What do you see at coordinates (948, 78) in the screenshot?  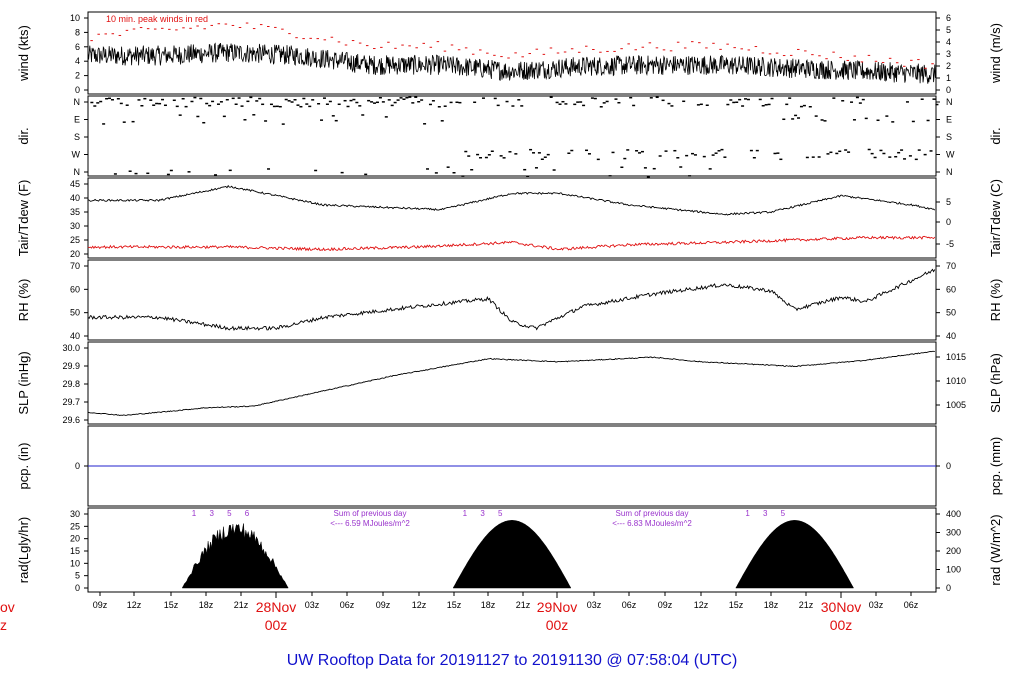 I see `tick-label-right-wind: 1` at bounding box center [948, 78].